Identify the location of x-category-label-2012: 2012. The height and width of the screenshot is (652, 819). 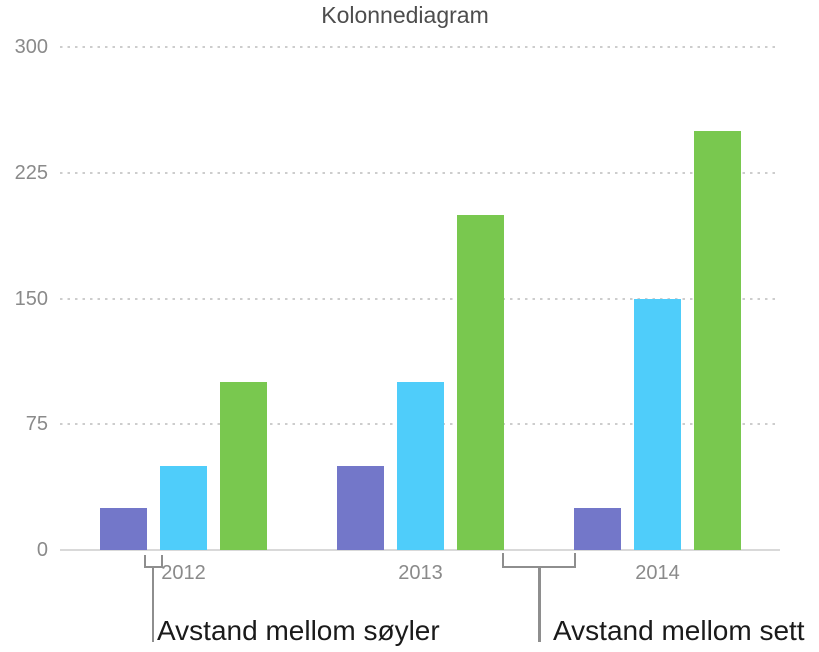
(183, 573).